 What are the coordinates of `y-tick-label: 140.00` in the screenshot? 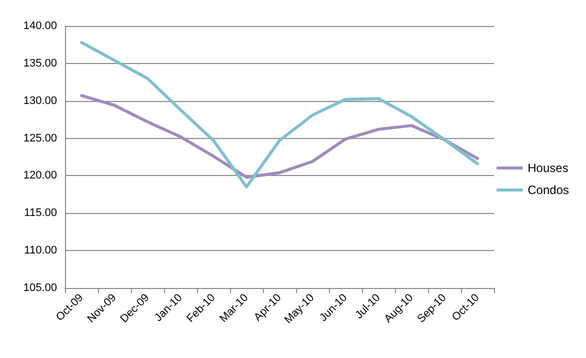 It's located at (40, 26).